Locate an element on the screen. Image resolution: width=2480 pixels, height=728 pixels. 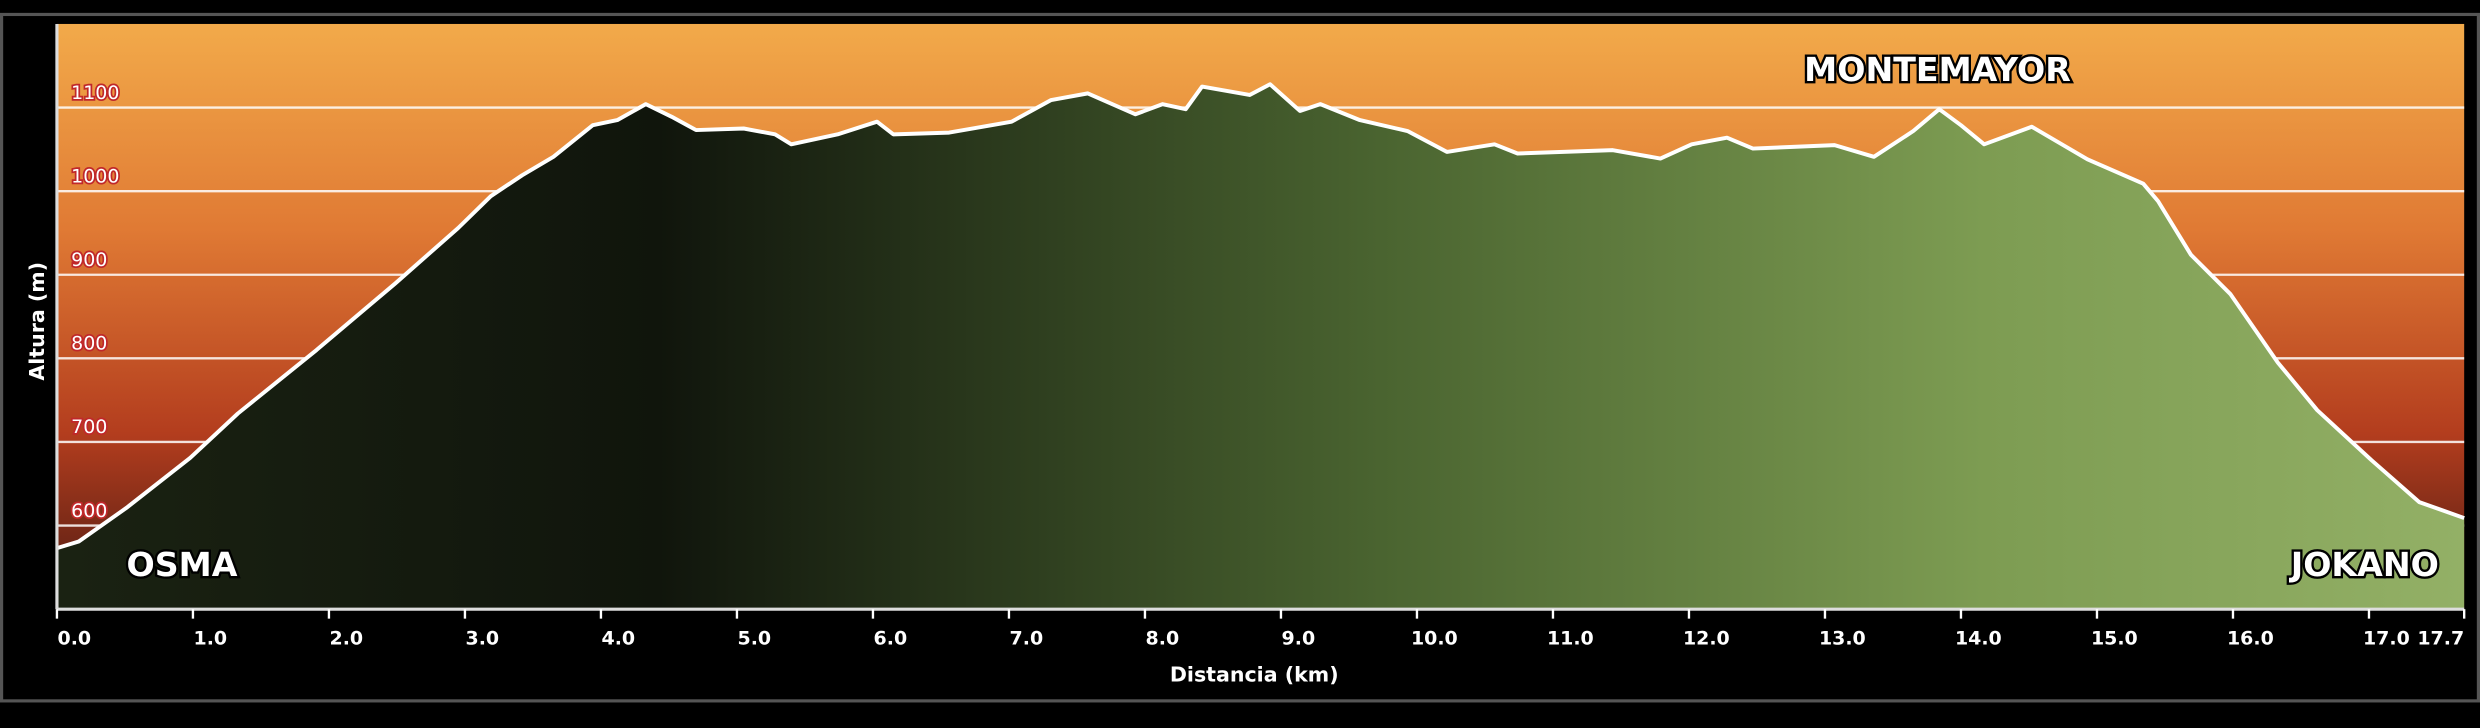
x-tick-label: 6.0 is located at coordinates (891, 639).